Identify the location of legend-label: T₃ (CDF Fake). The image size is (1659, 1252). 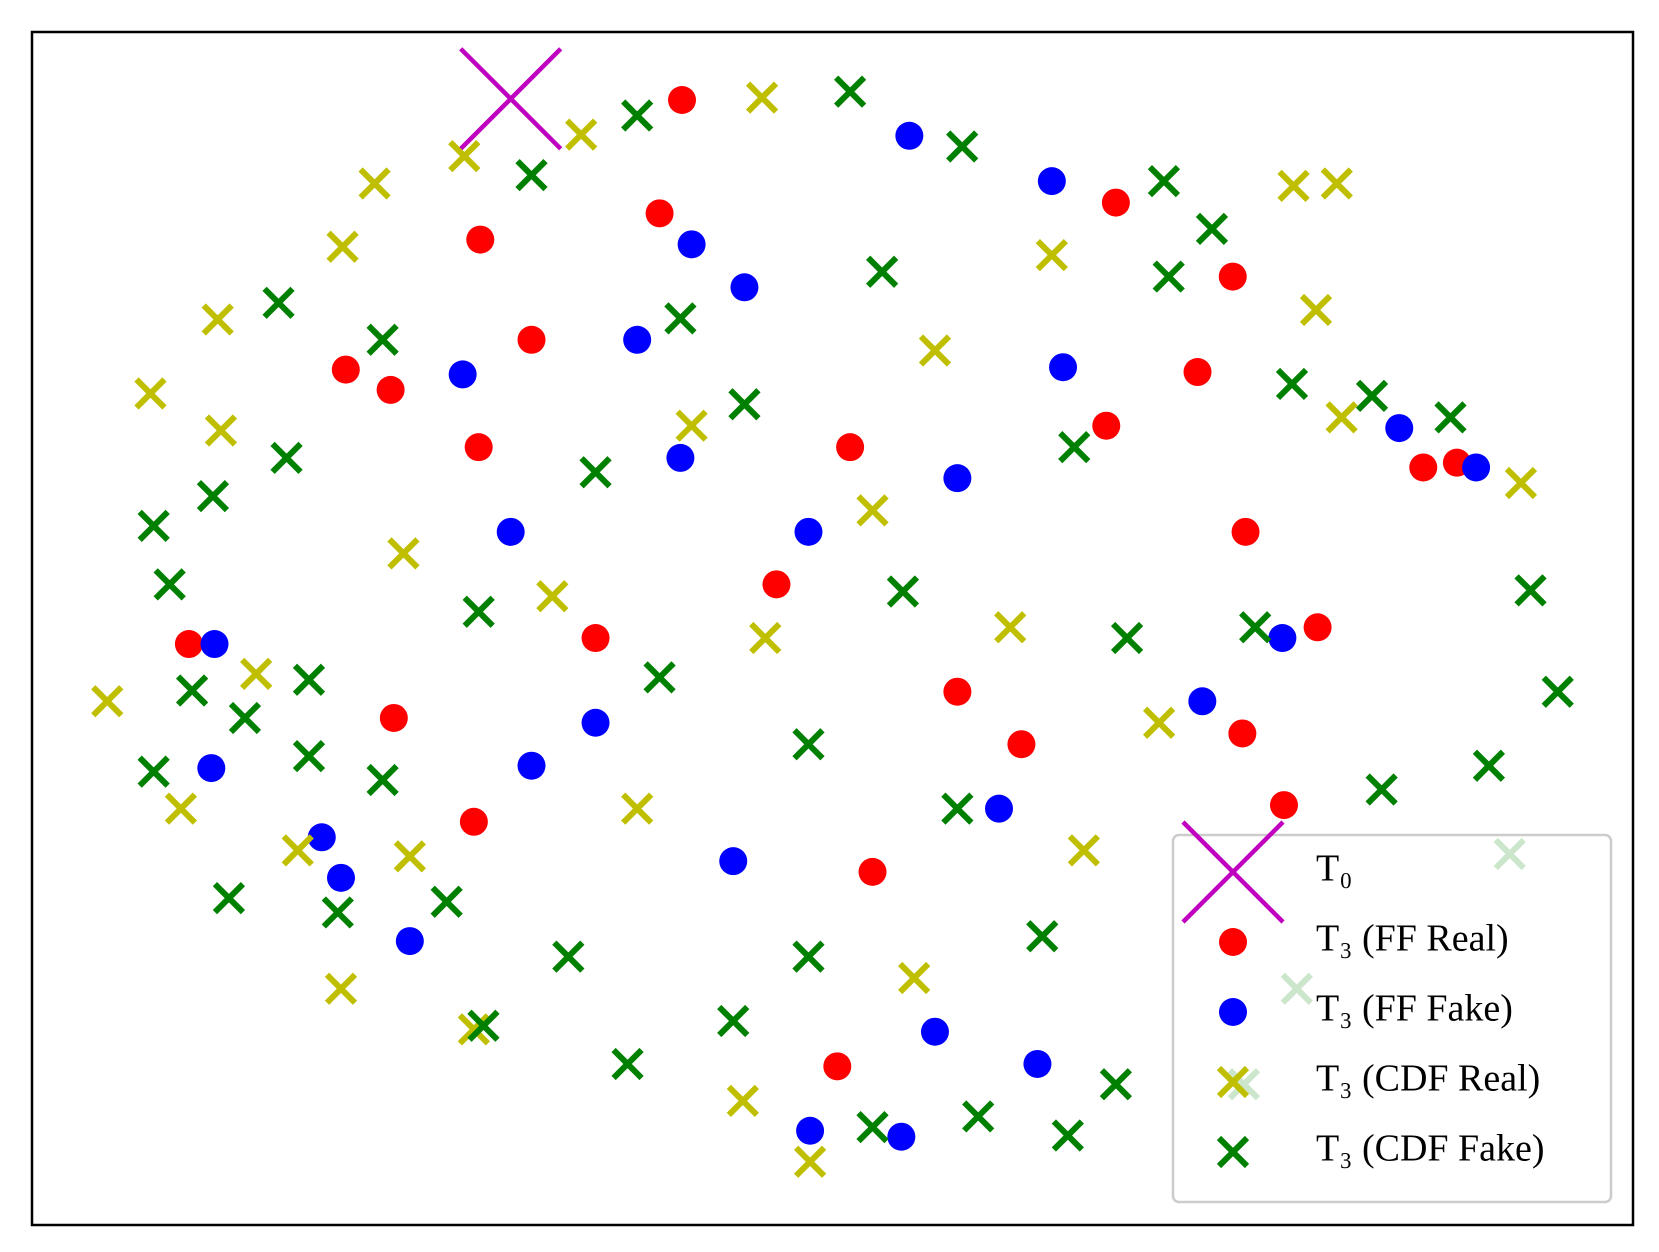
(1430, 1149).